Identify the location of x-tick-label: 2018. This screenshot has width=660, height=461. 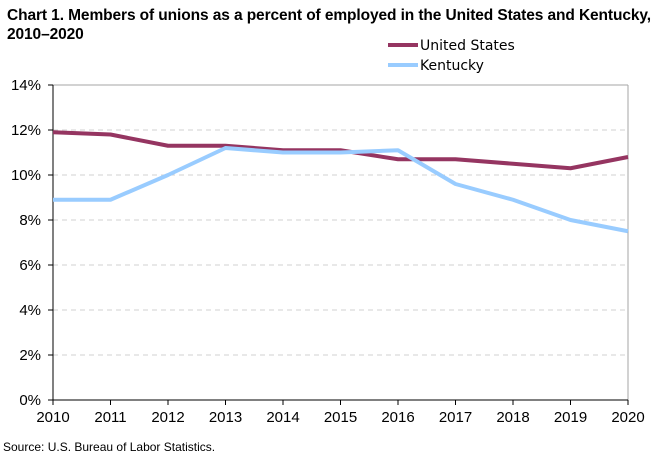
(512, 417).